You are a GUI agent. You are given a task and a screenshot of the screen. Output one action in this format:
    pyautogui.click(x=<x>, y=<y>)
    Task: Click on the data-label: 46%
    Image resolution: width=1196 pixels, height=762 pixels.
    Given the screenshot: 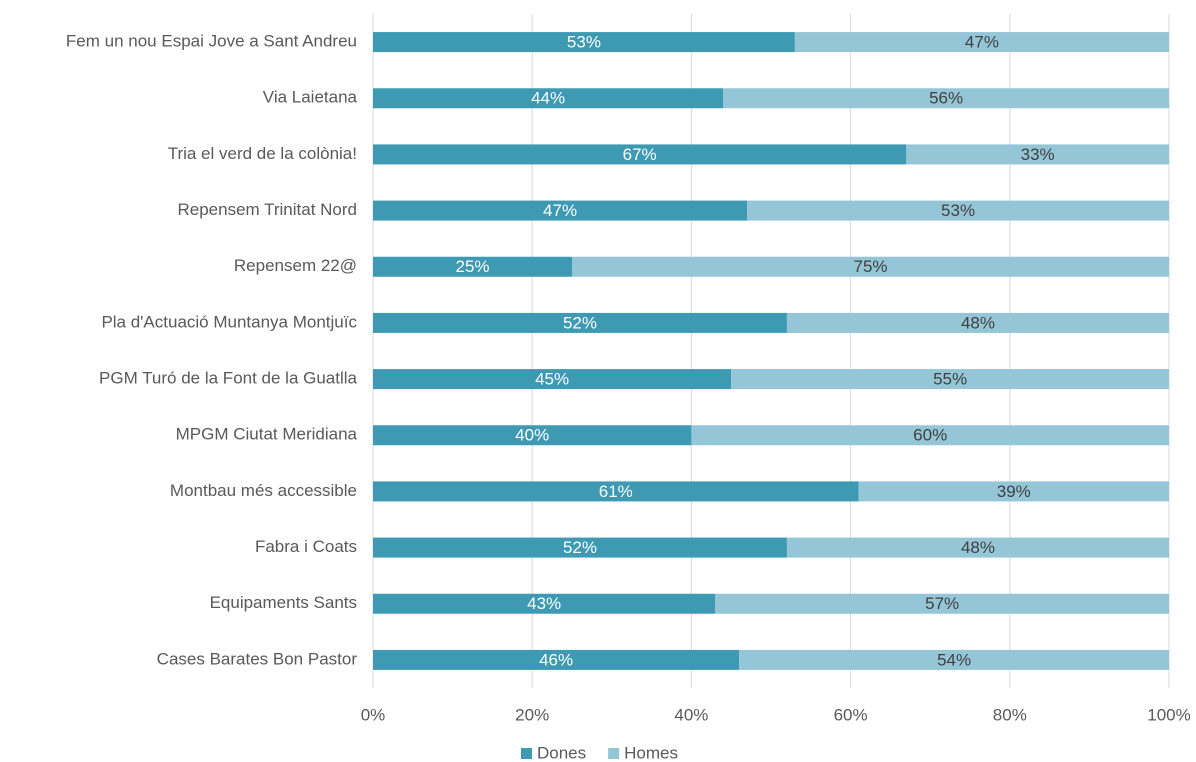 What is the action you would take?
    pyautogui.click(x=556, y=659)
    